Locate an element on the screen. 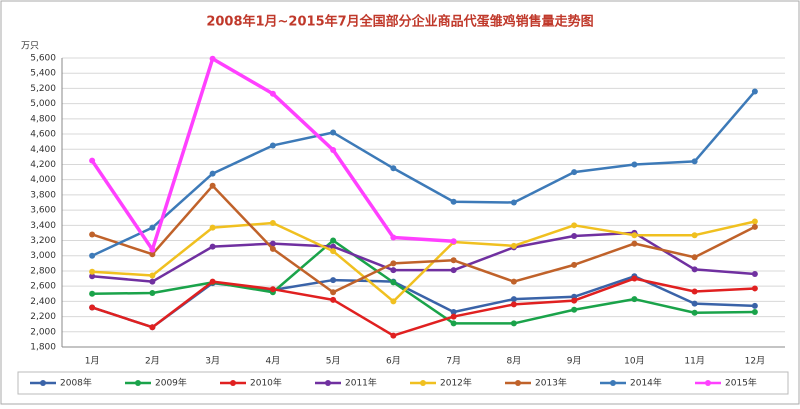  y-tick-label: 2,800 is located at coordinates (43, 271).